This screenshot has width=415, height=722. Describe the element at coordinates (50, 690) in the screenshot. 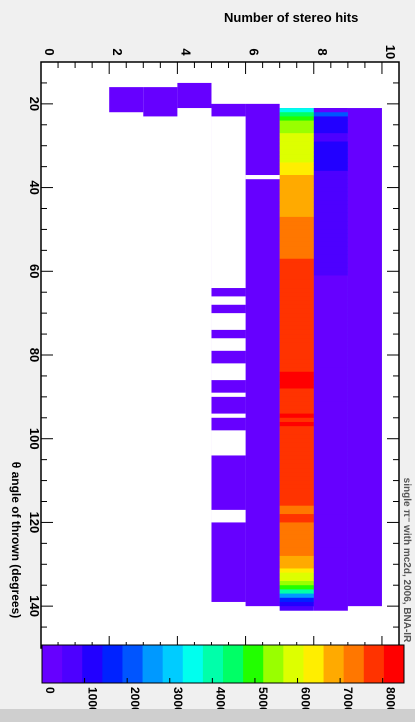

I see `colorbar-tick-label: 0` at that location.